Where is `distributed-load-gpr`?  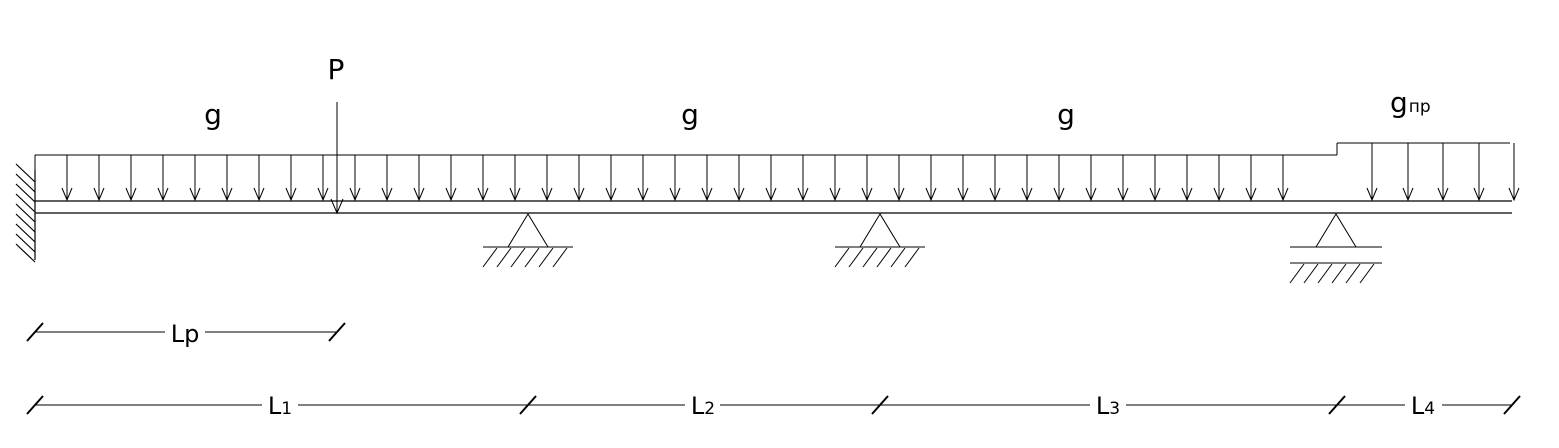 distributed-load-gpr is located at coordinates (1428, 172).